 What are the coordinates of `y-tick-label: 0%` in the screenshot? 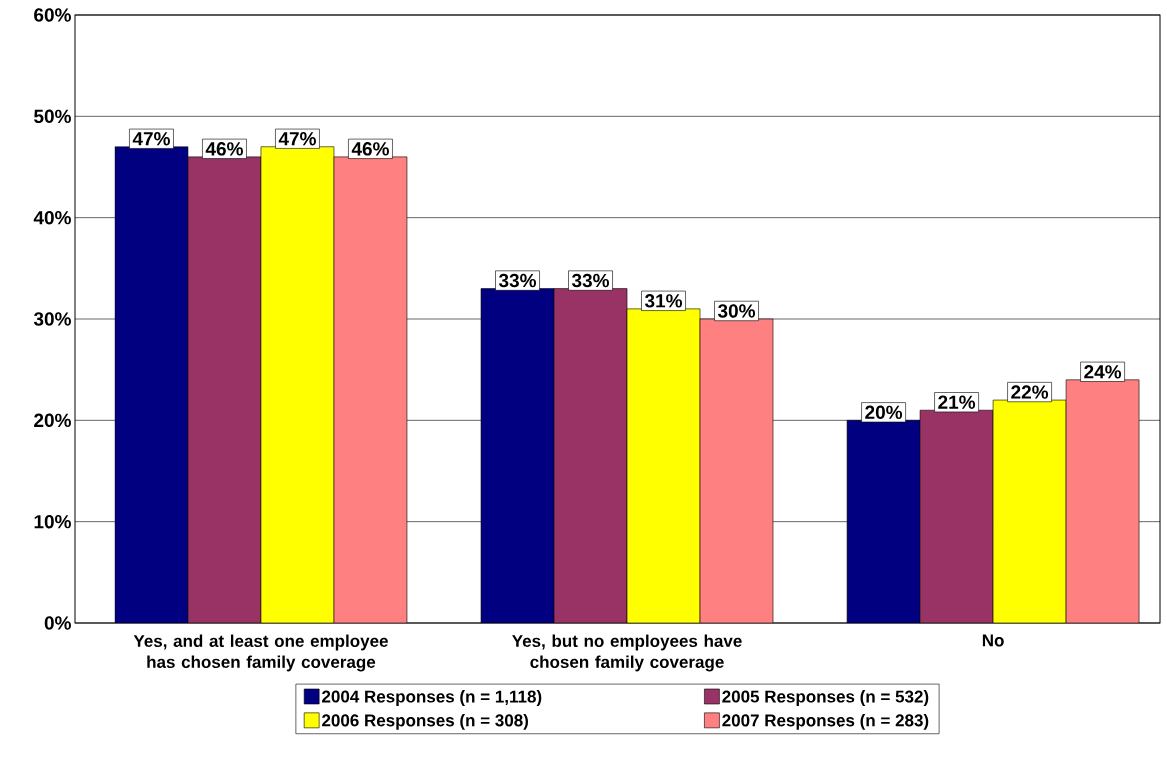 It's located at (57, 623).